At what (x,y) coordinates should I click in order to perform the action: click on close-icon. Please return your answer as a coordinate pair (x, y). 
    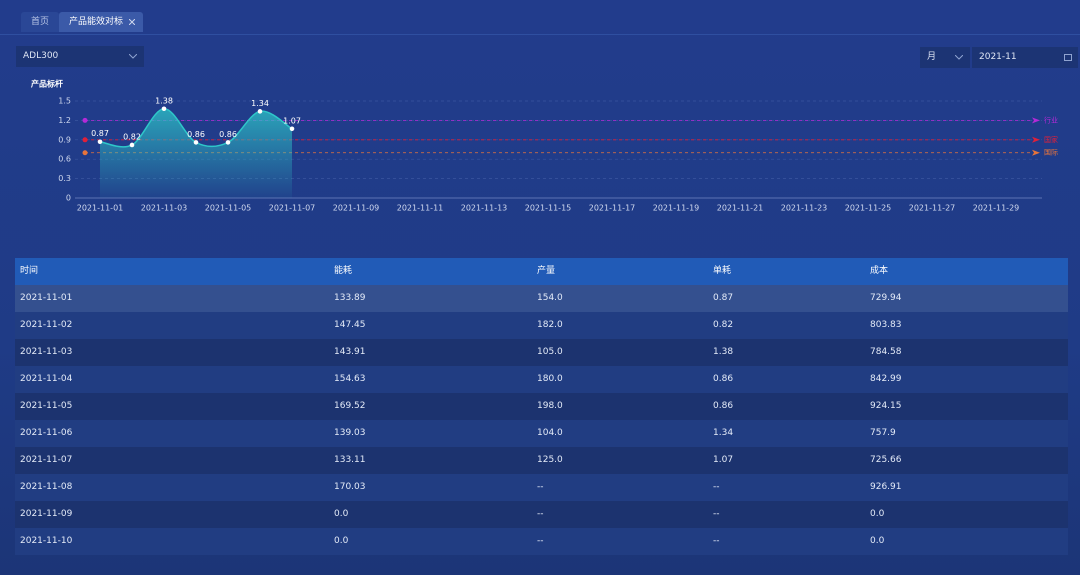
    Looking at the image, I should click on (132, 22).